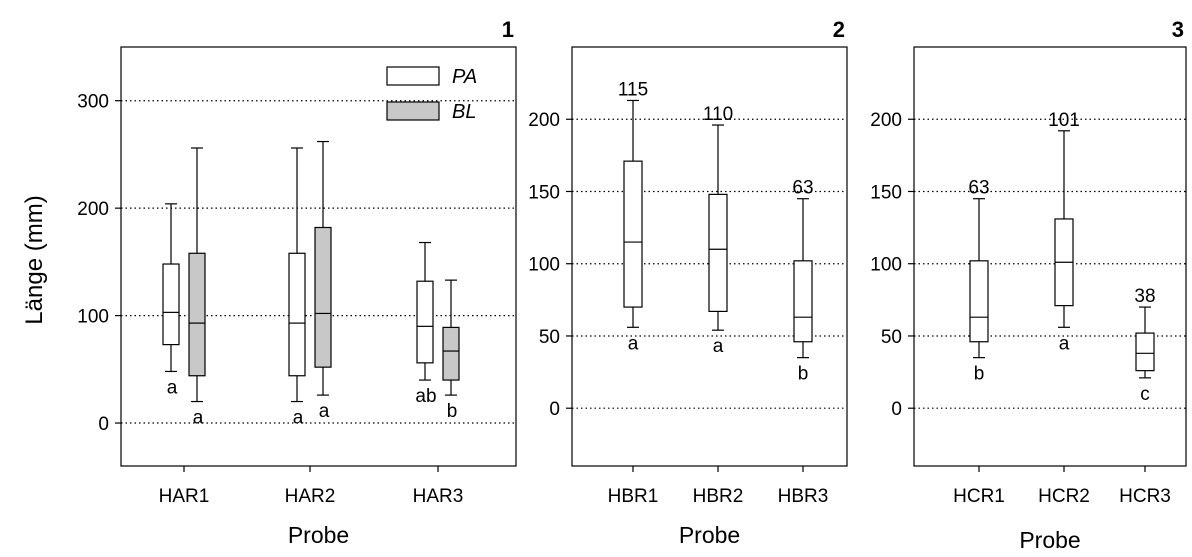 This screenshot has height=557, width=1192. What do you see at coordinates (633, 89) in the screenshot?
I see `median-value-label: 115` at bounding box center [633, 89].